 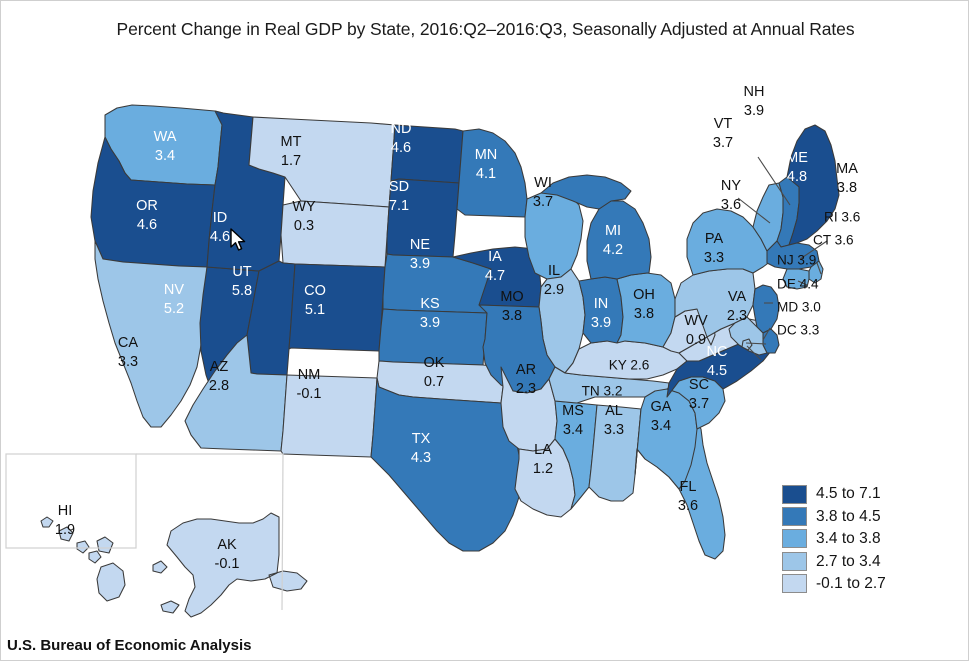 What do you see at coordinates (420, 264) in the screenshot?
I see `label-NE-value: 3.9` at bounding box center [420, 264].